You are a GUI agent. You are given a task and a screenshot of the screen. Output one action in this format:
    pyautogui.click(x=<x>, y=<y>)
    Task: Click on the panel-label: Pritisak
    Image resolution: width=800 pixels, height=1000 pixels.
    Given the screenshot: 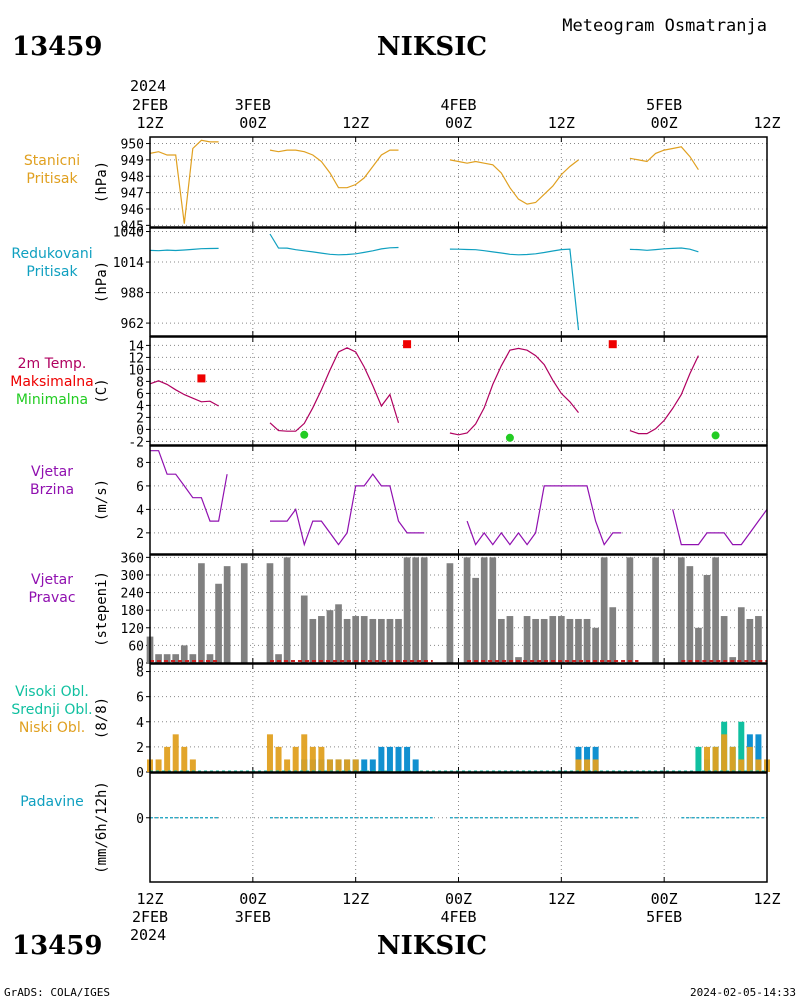 What is the action you would take?
    pyautogui.click(x=52, y=272)
    